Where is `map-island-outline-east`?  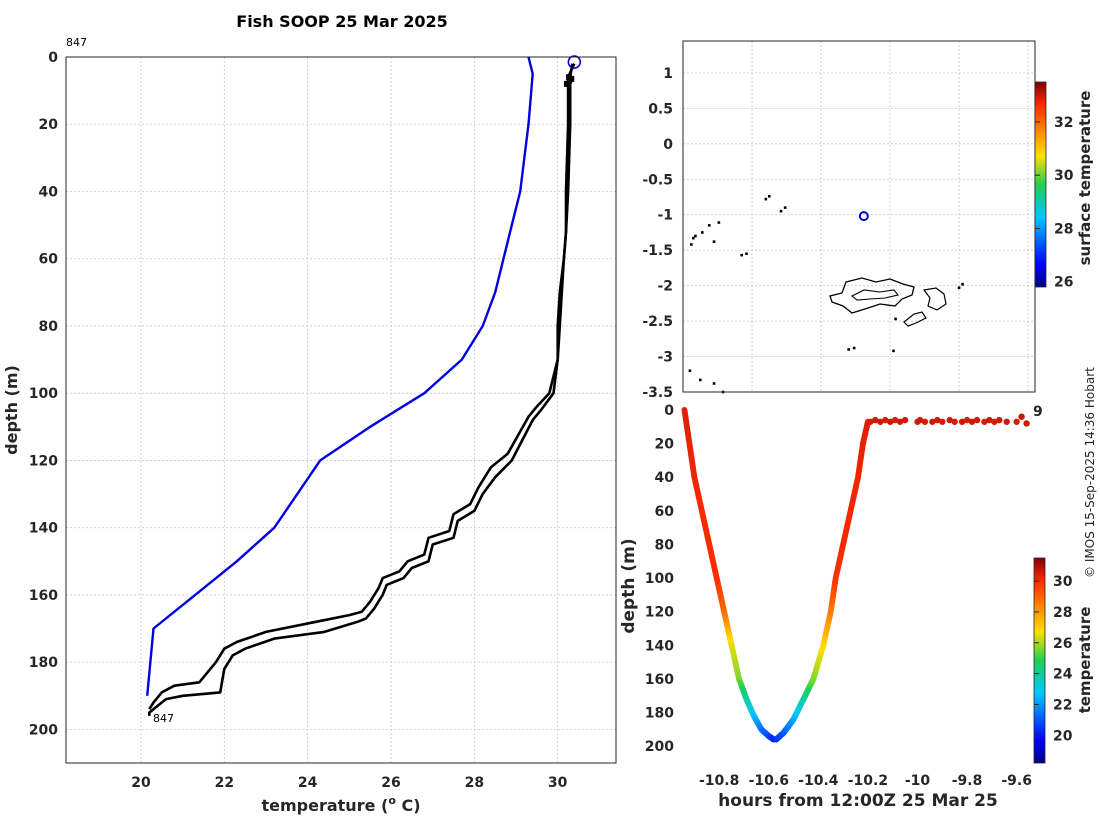
map-island-outline-east is located at coordinates (934, 299).